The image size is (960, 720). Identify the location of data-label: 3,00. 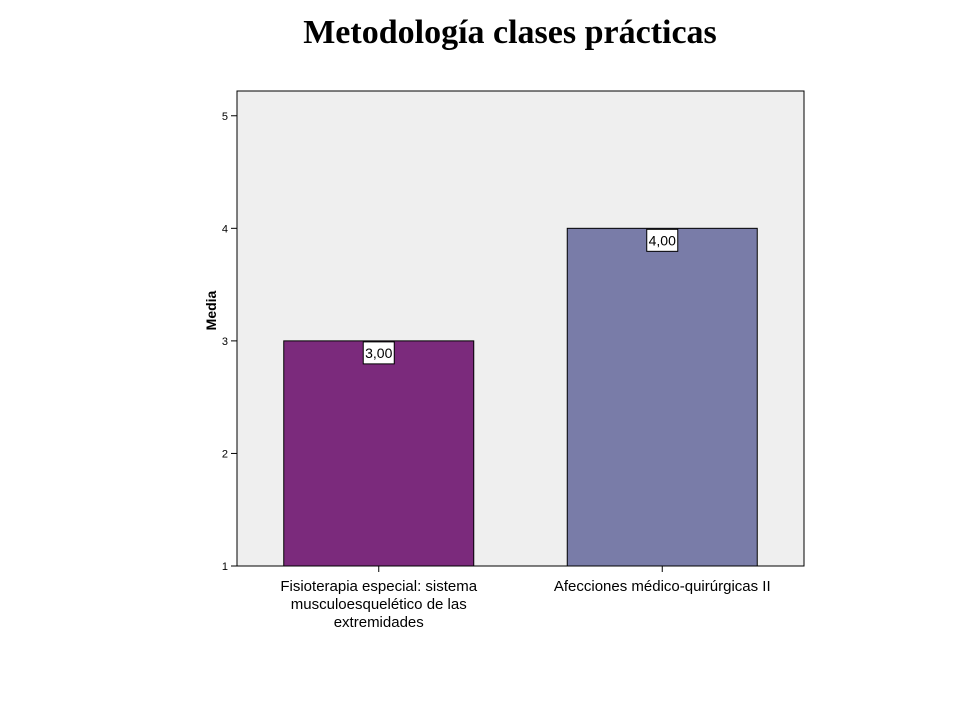
(378, 353).